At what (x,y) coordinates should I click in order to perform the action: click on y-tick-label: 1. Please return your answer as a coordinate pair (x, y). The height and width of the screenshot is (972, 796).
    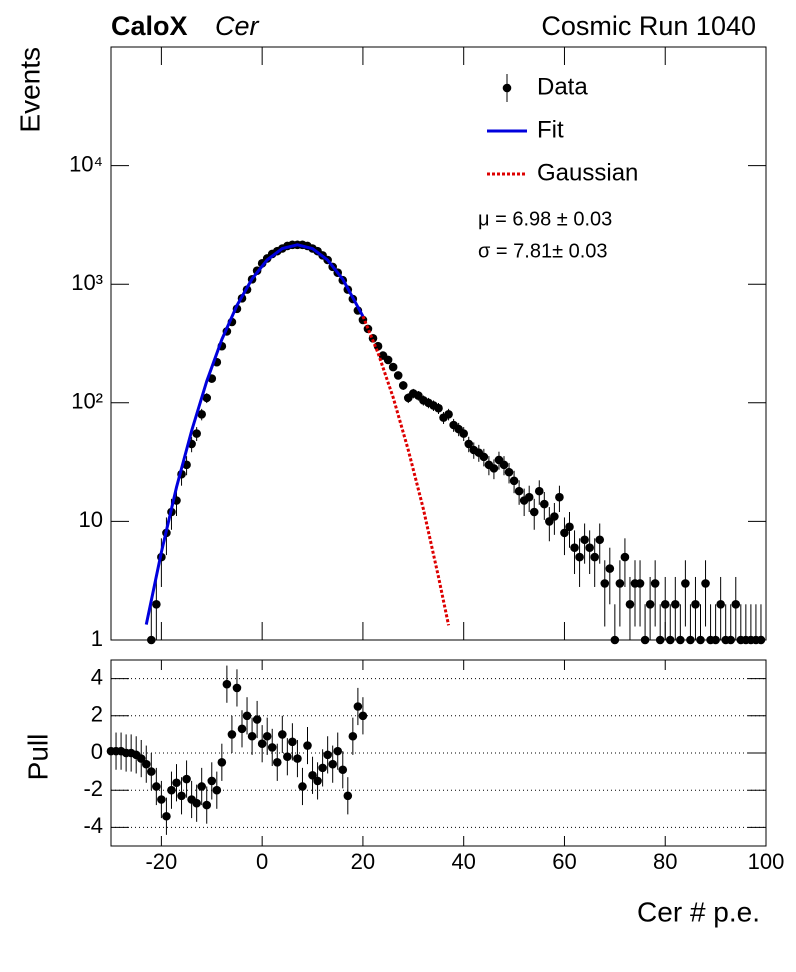
    Looking at the image, I should click on (97, 638).